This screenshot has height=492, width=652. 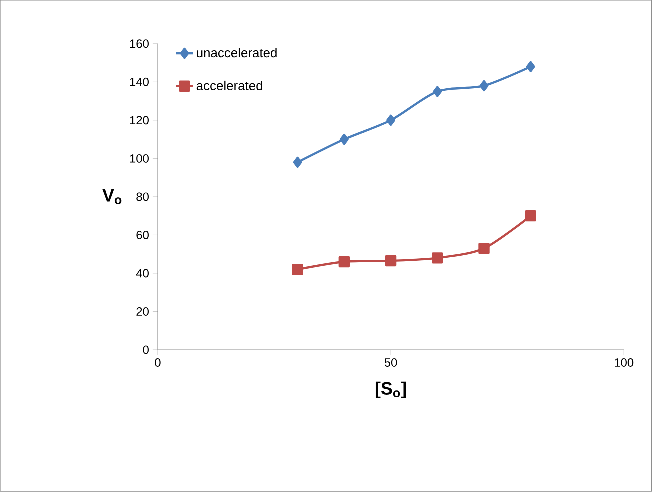 I want to click on x-tick-label: 50, so click(x=391, y=363).